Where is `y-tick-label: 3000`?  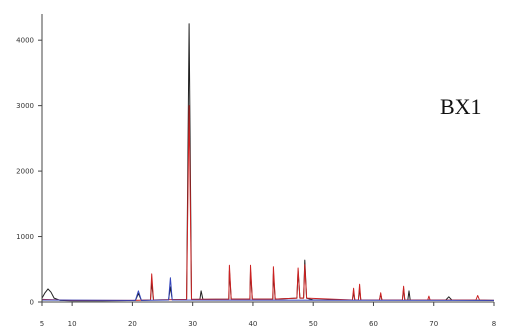 y-tick-label: 3000 is located at coordinates (25, 106).